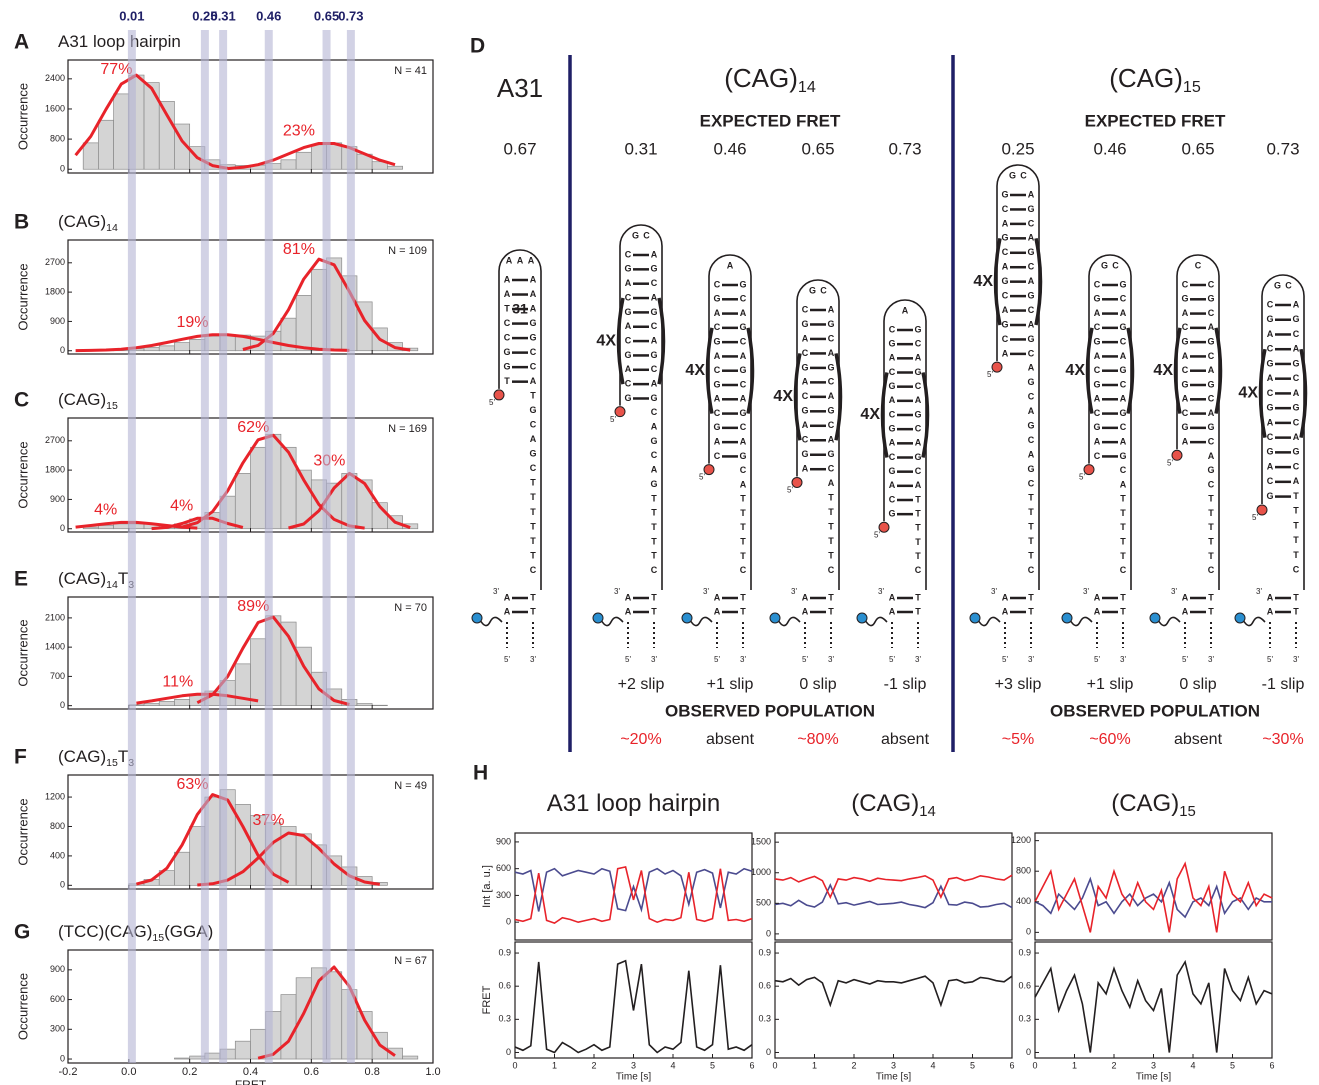  What do you see at coordinates (761, 842) in the screenshot?
I see `y-tick-label: 1500` at bounding box center [761, 842].